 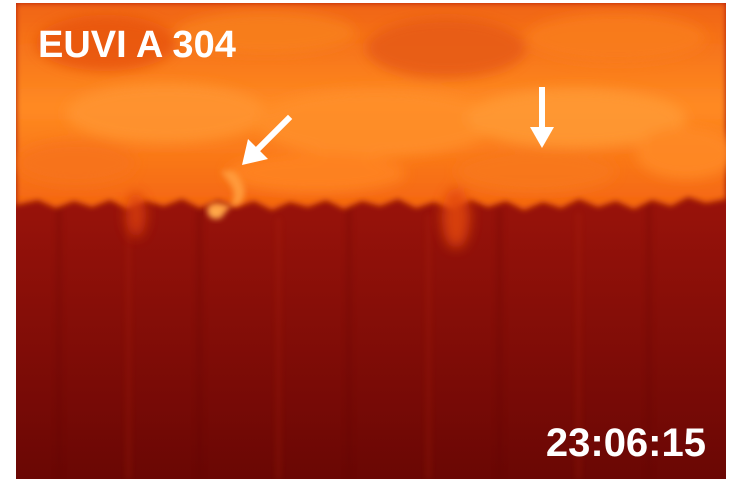 I want to click on prominence, so click(x=225, y=195).